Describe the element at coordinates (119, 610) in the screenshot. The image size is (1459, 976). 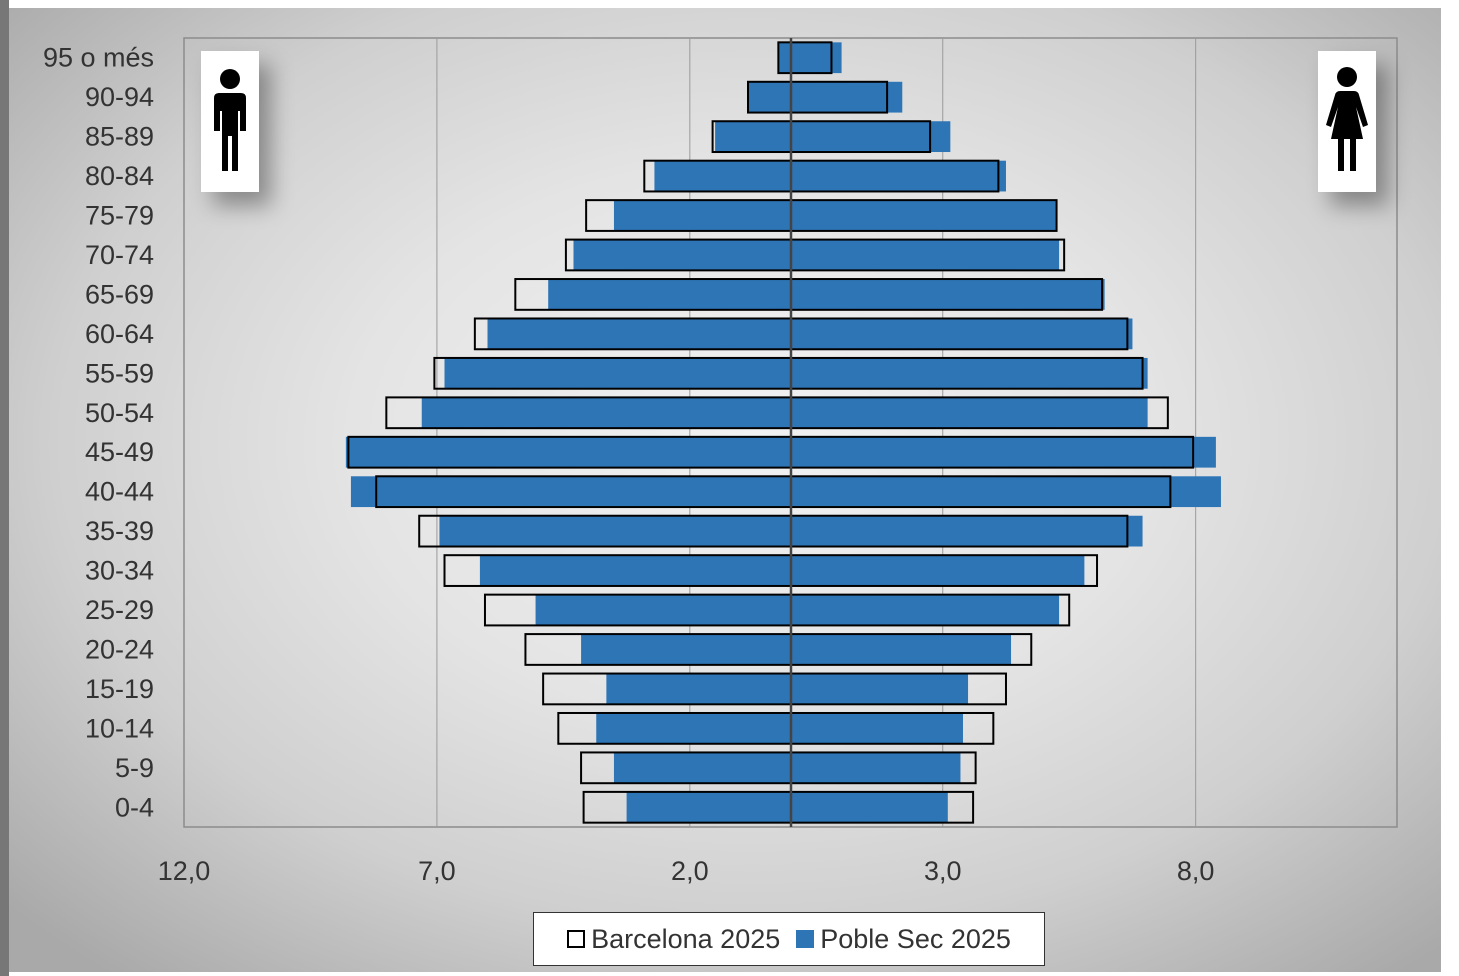
I see `age-group-label: 25-29` at that location.